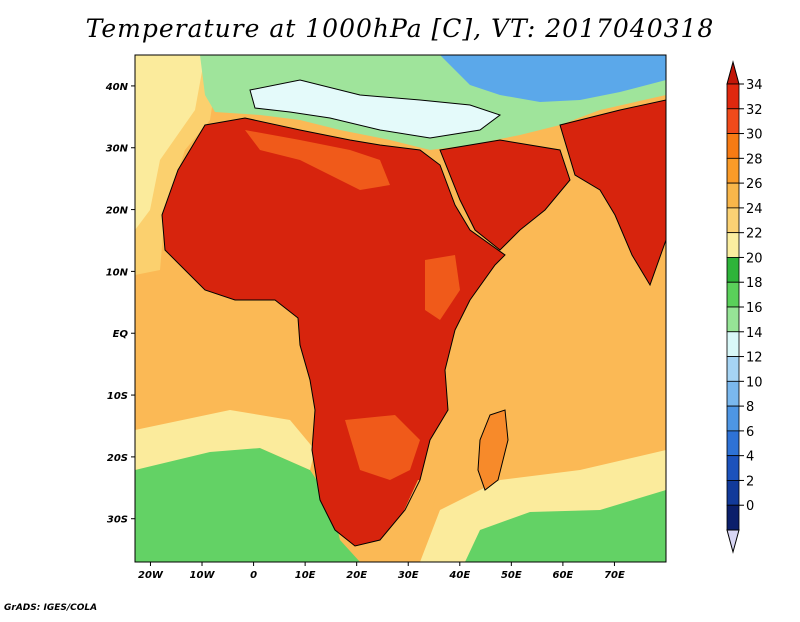 The width and height of the screenshot is (800, 622). I want to click on med-coastline, so click(375, 109).